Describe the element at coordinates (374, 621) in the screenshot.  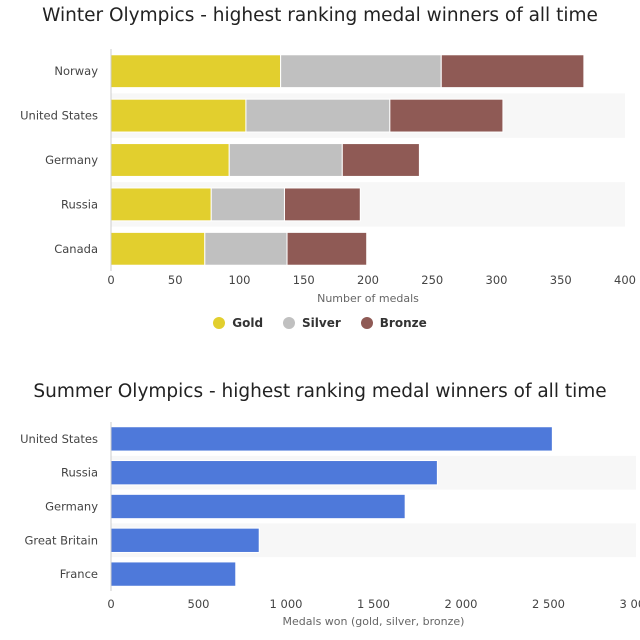
I see `summer-x-axis-title: Medals won (gold, silver, bronze)` at that location.